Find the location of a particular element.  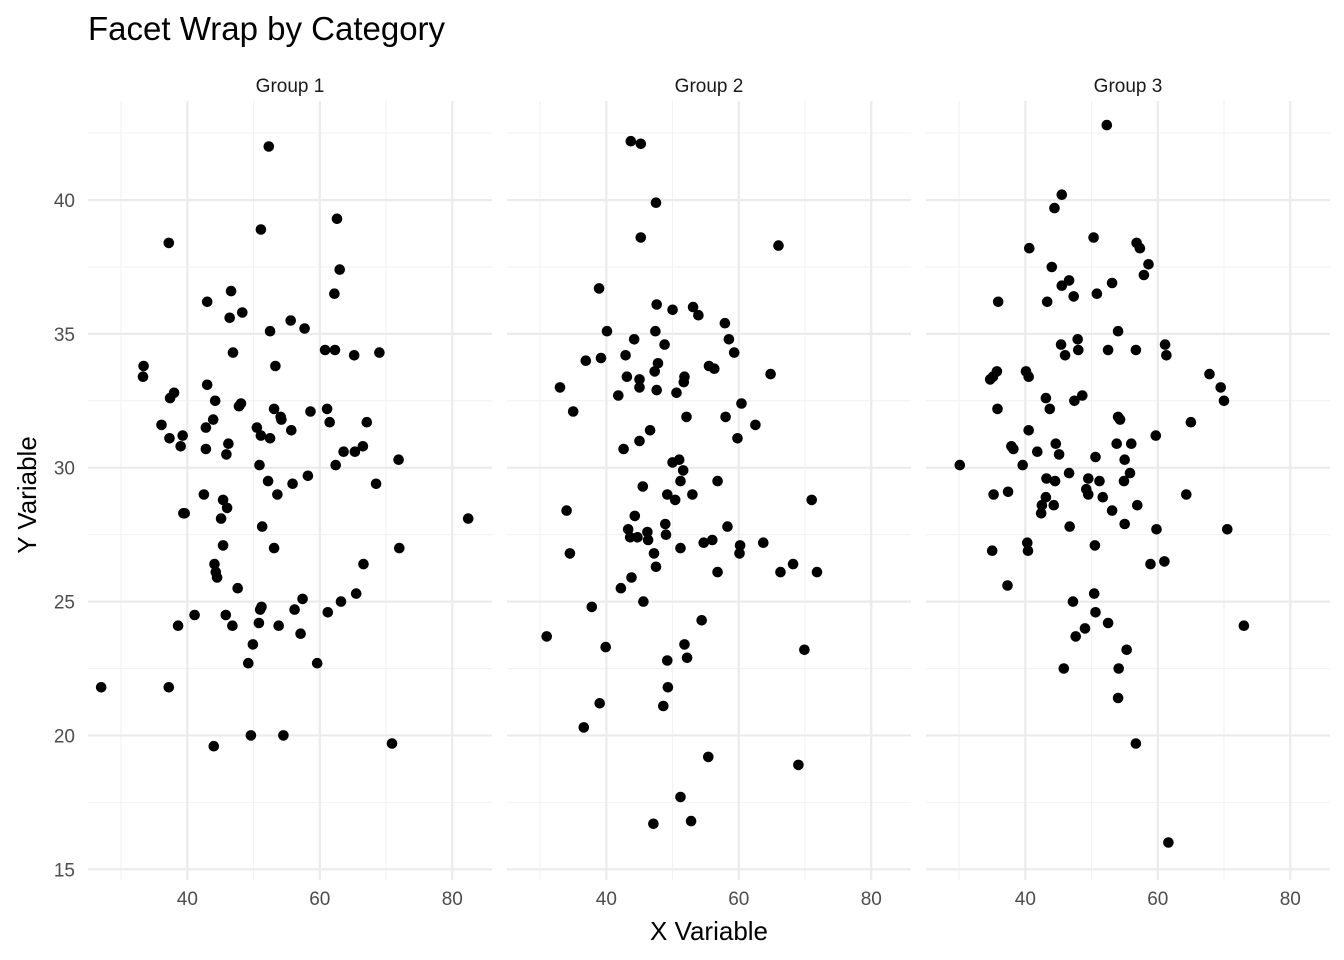

y-tick-label: 35 is located at coordinates (64, 335).